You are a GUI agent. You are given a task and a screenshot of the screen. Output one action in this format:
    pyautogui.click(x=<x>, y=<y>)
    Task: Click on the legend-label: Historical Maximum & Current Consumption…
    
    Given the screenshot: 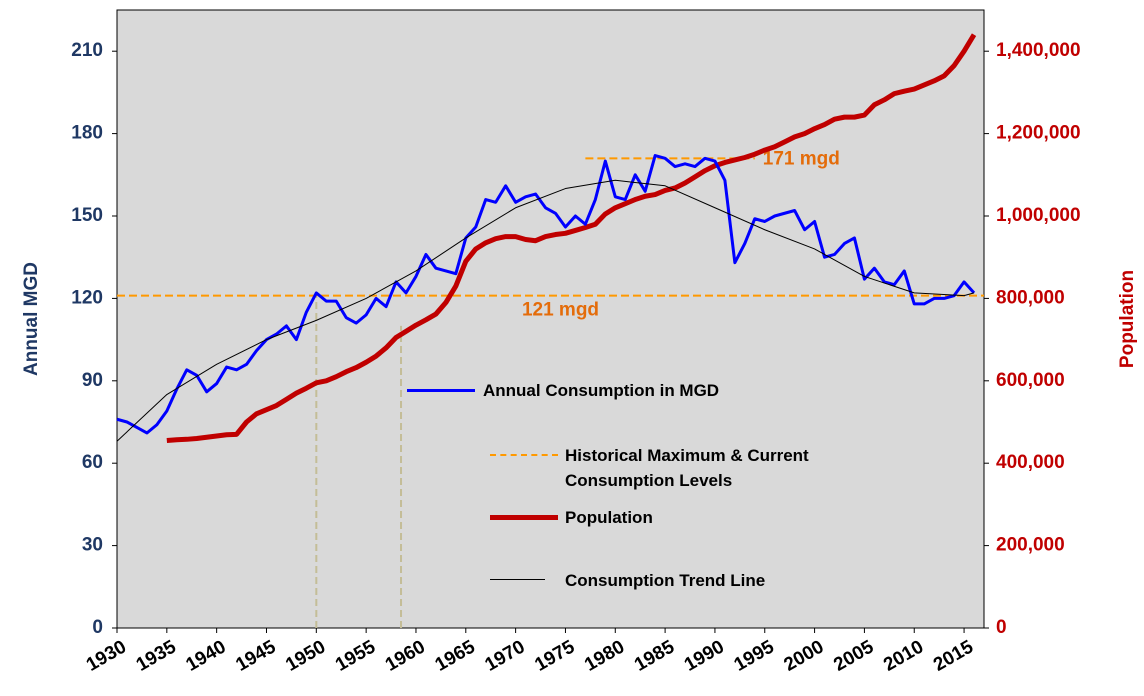 What is the action you would take?
    pyautogui.click(x=687, y=468)
    